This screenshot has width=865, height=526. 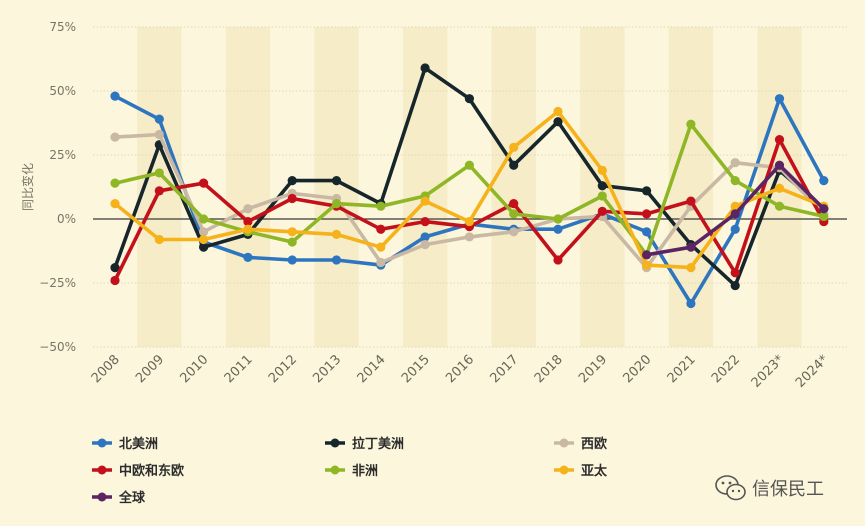 What do you see at coordinates (768, 371) in the screenshot?
I see `x-tick-label: 2023*` at bounding box center [768, 371].